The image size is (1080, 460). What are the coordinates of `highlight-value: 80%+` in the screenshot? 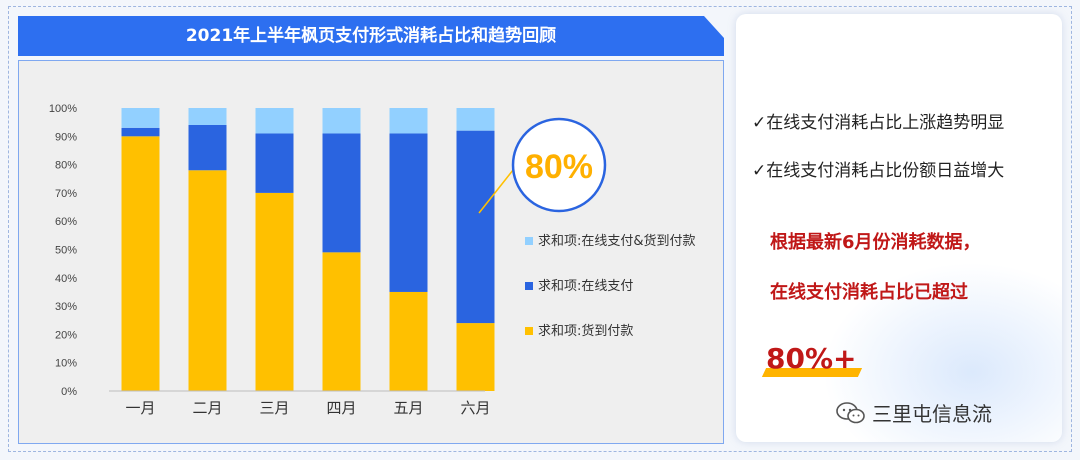 It's located at (811, 358).